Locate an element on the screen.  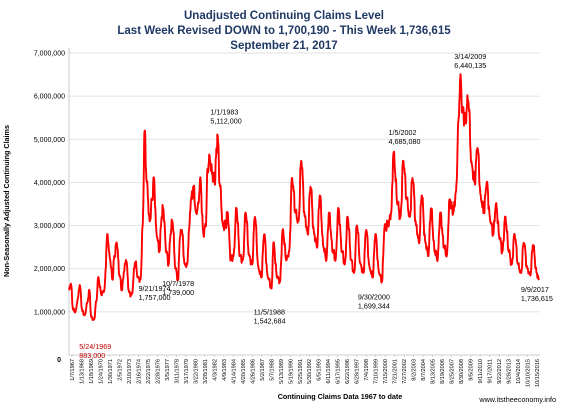
annotation-date: 9/30/2000 is located at coordinates (374, 297).